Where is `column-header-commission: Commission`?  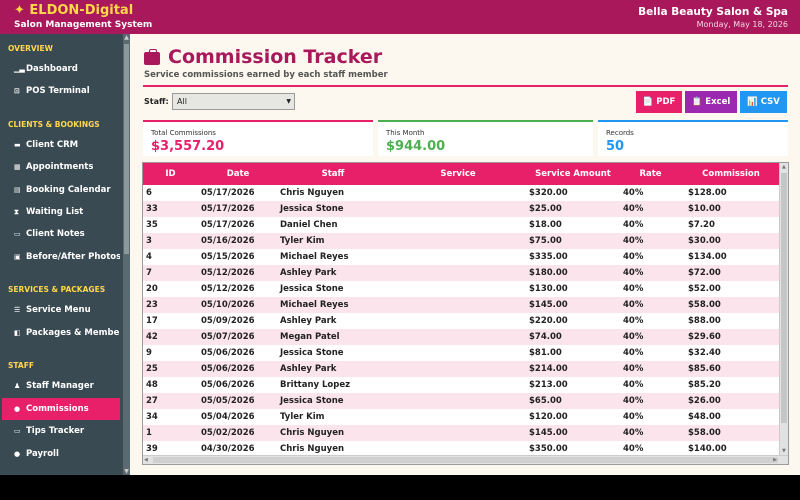 column-header-commission: Commission is located at coordinates (731, 174).